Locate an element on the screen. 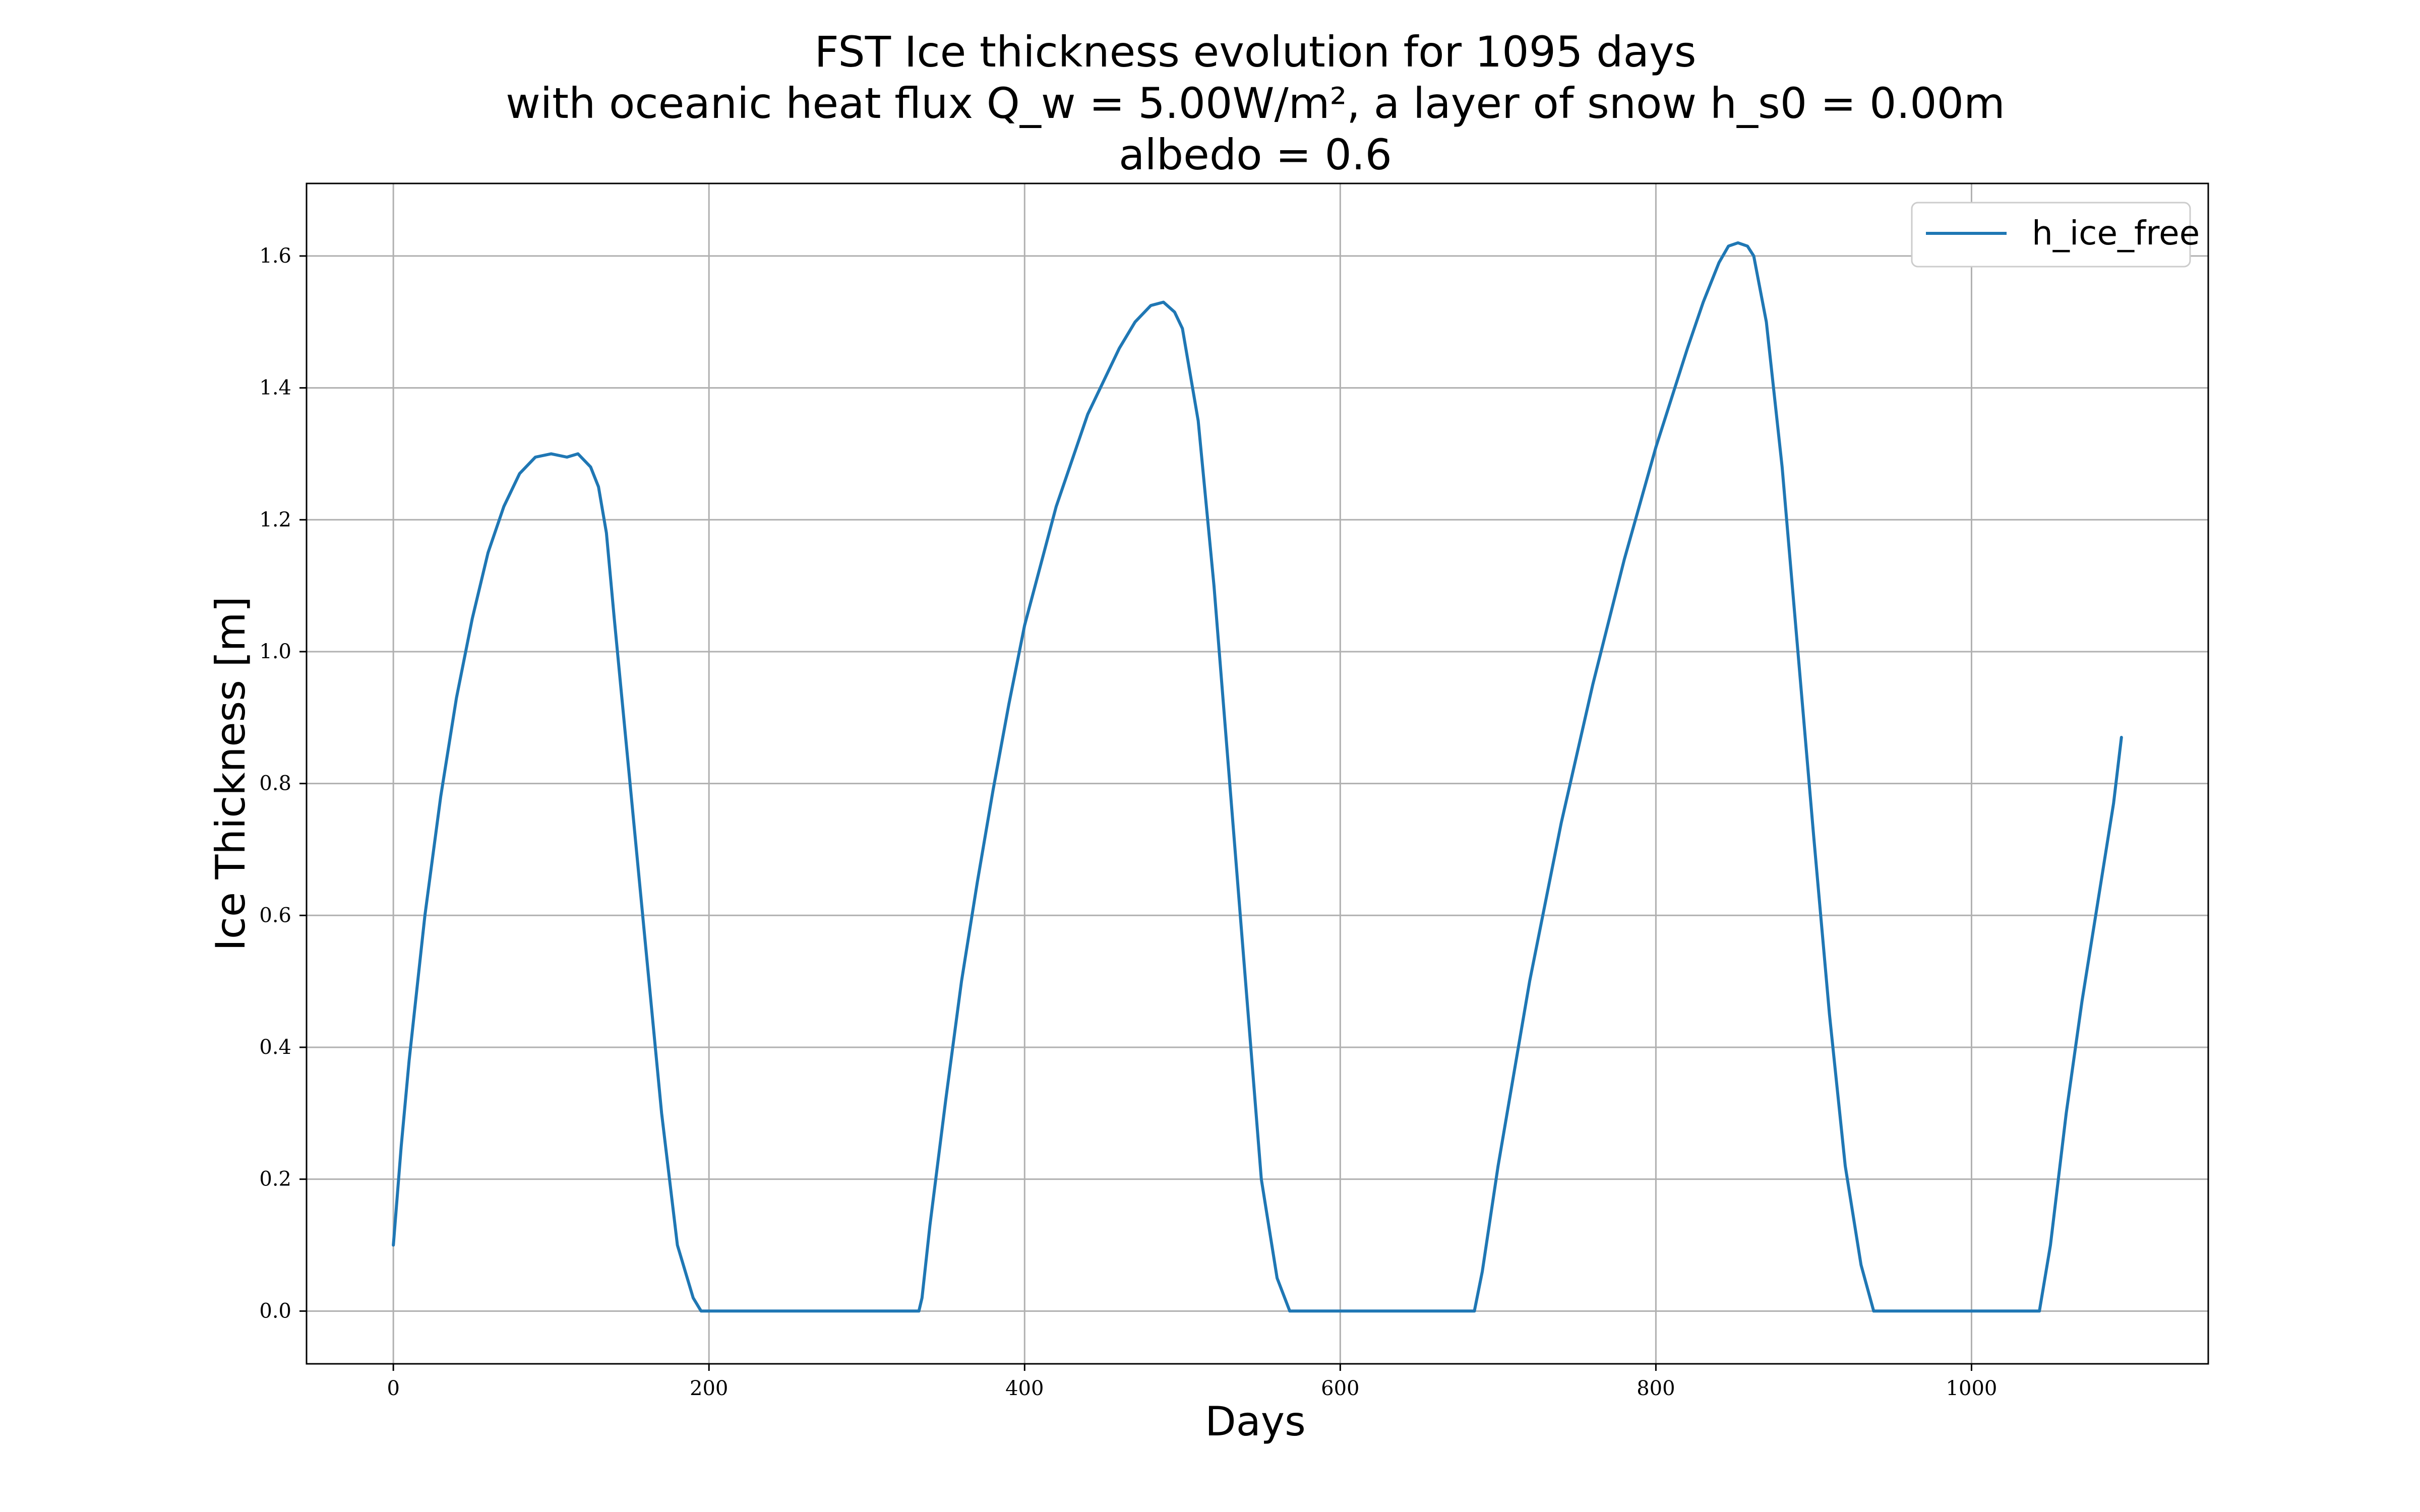 The image size is (2420, 1512). chart-title-line-3: albedo = 0.6 is located at coordinates (1255, 154).